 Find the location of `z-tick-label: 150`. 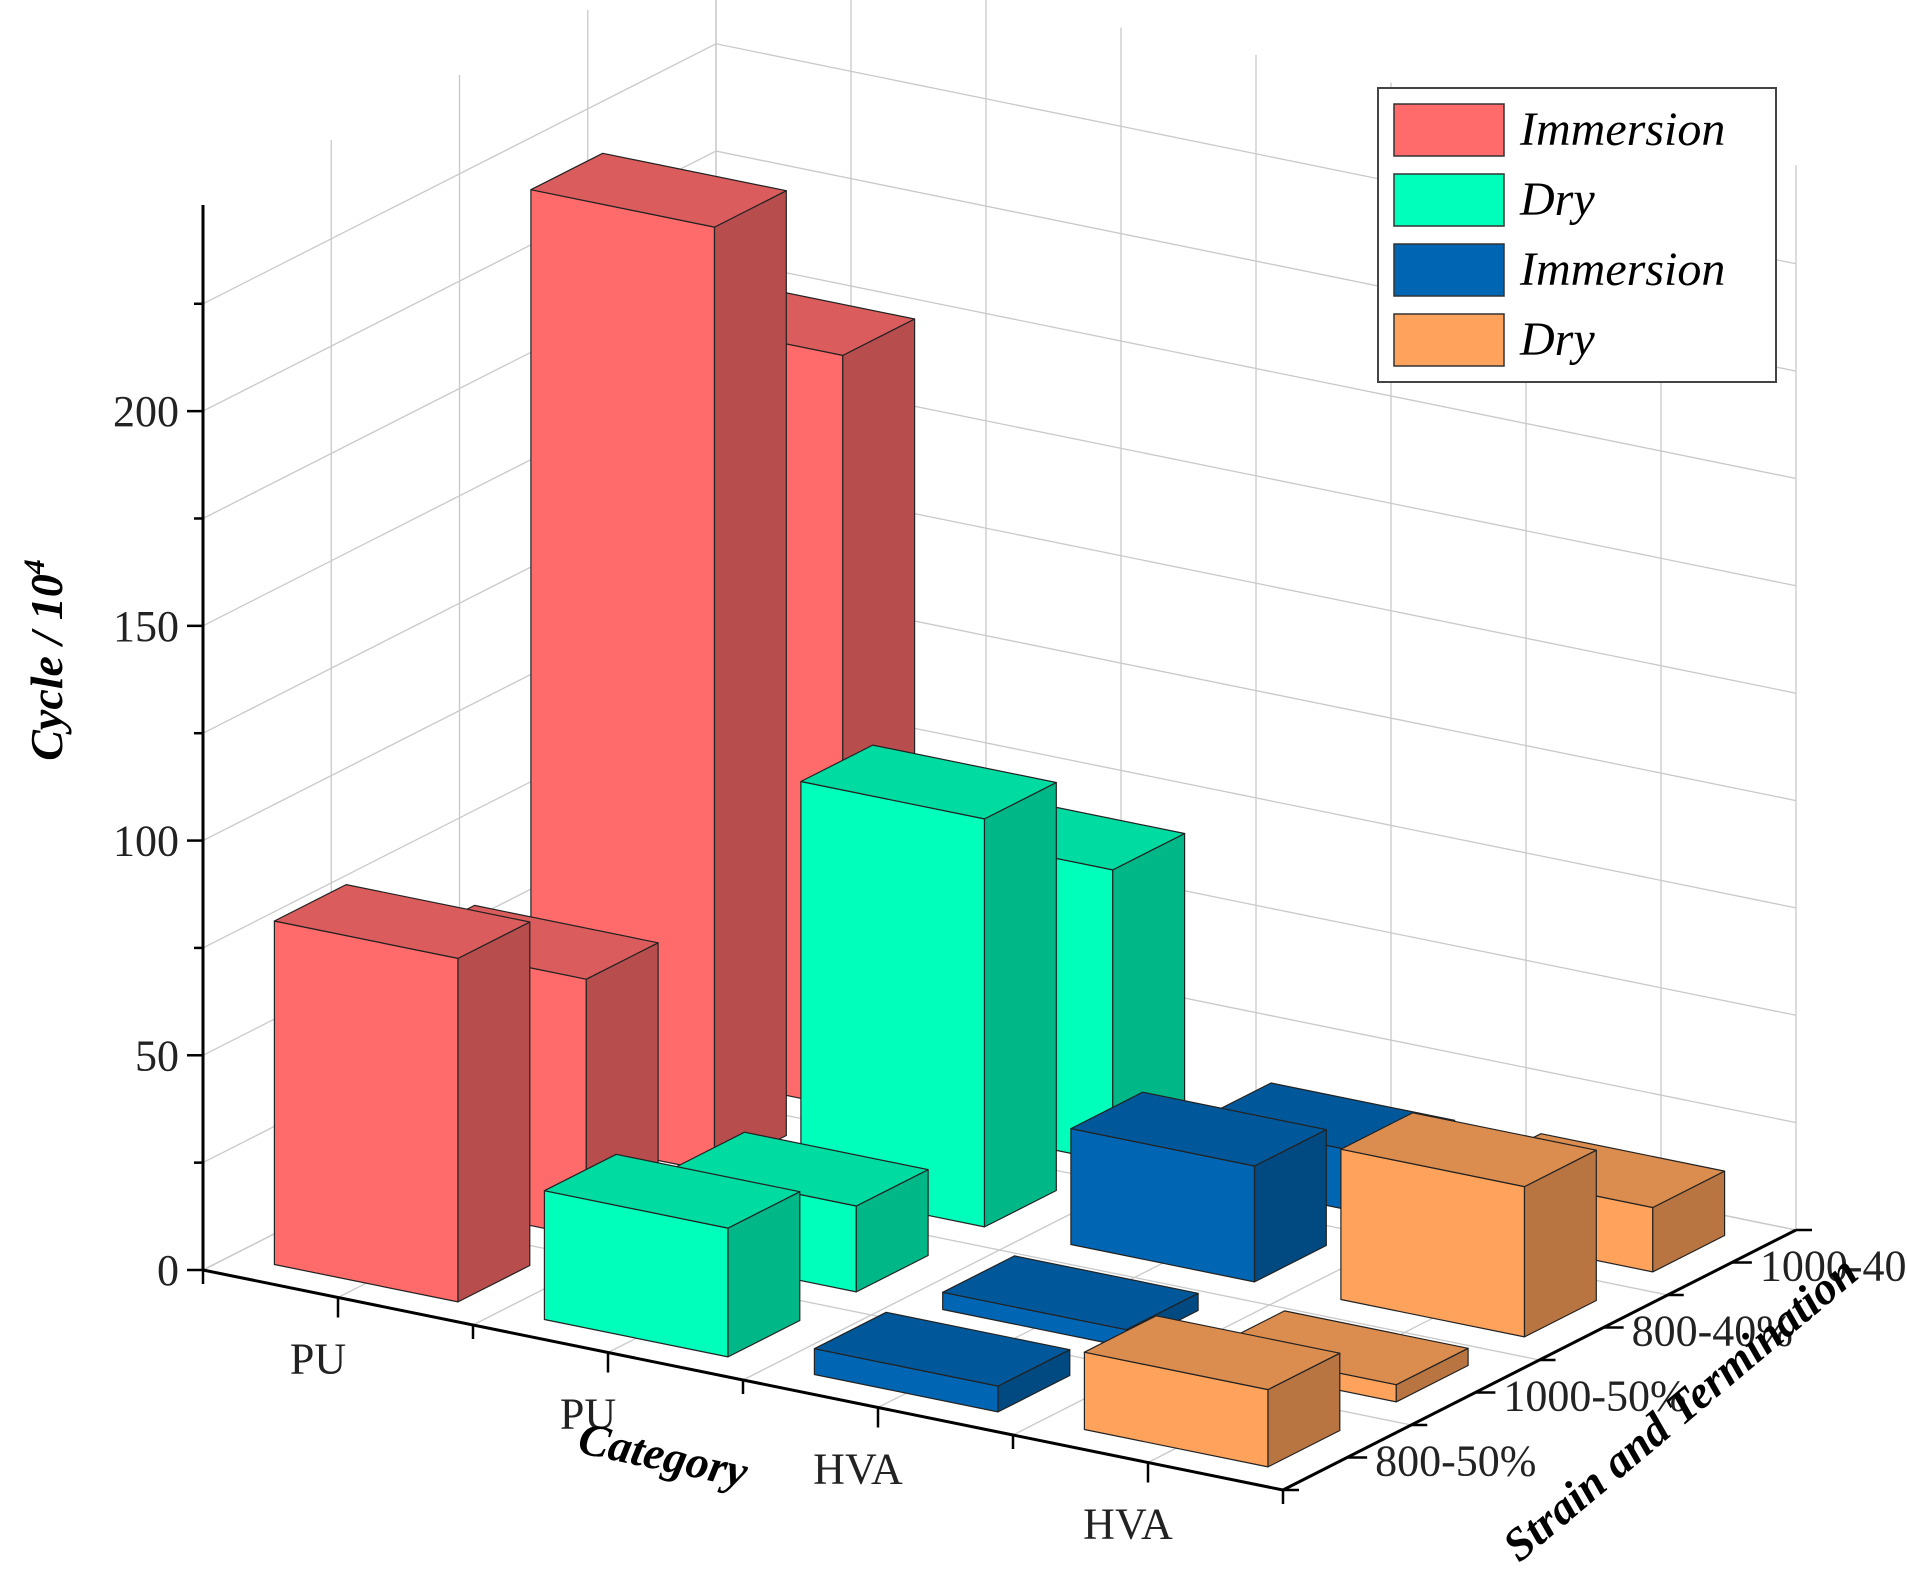

z-tick-label: 150 is located at coordinates (146, 626).